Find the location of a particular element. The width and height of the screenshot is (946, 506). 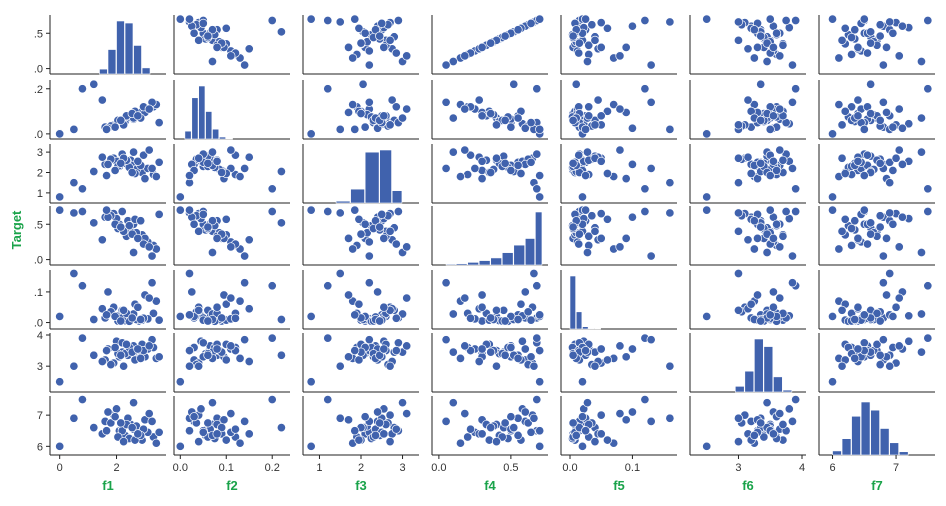

y-tick-label: 1 is located at coordinates (40, 194).